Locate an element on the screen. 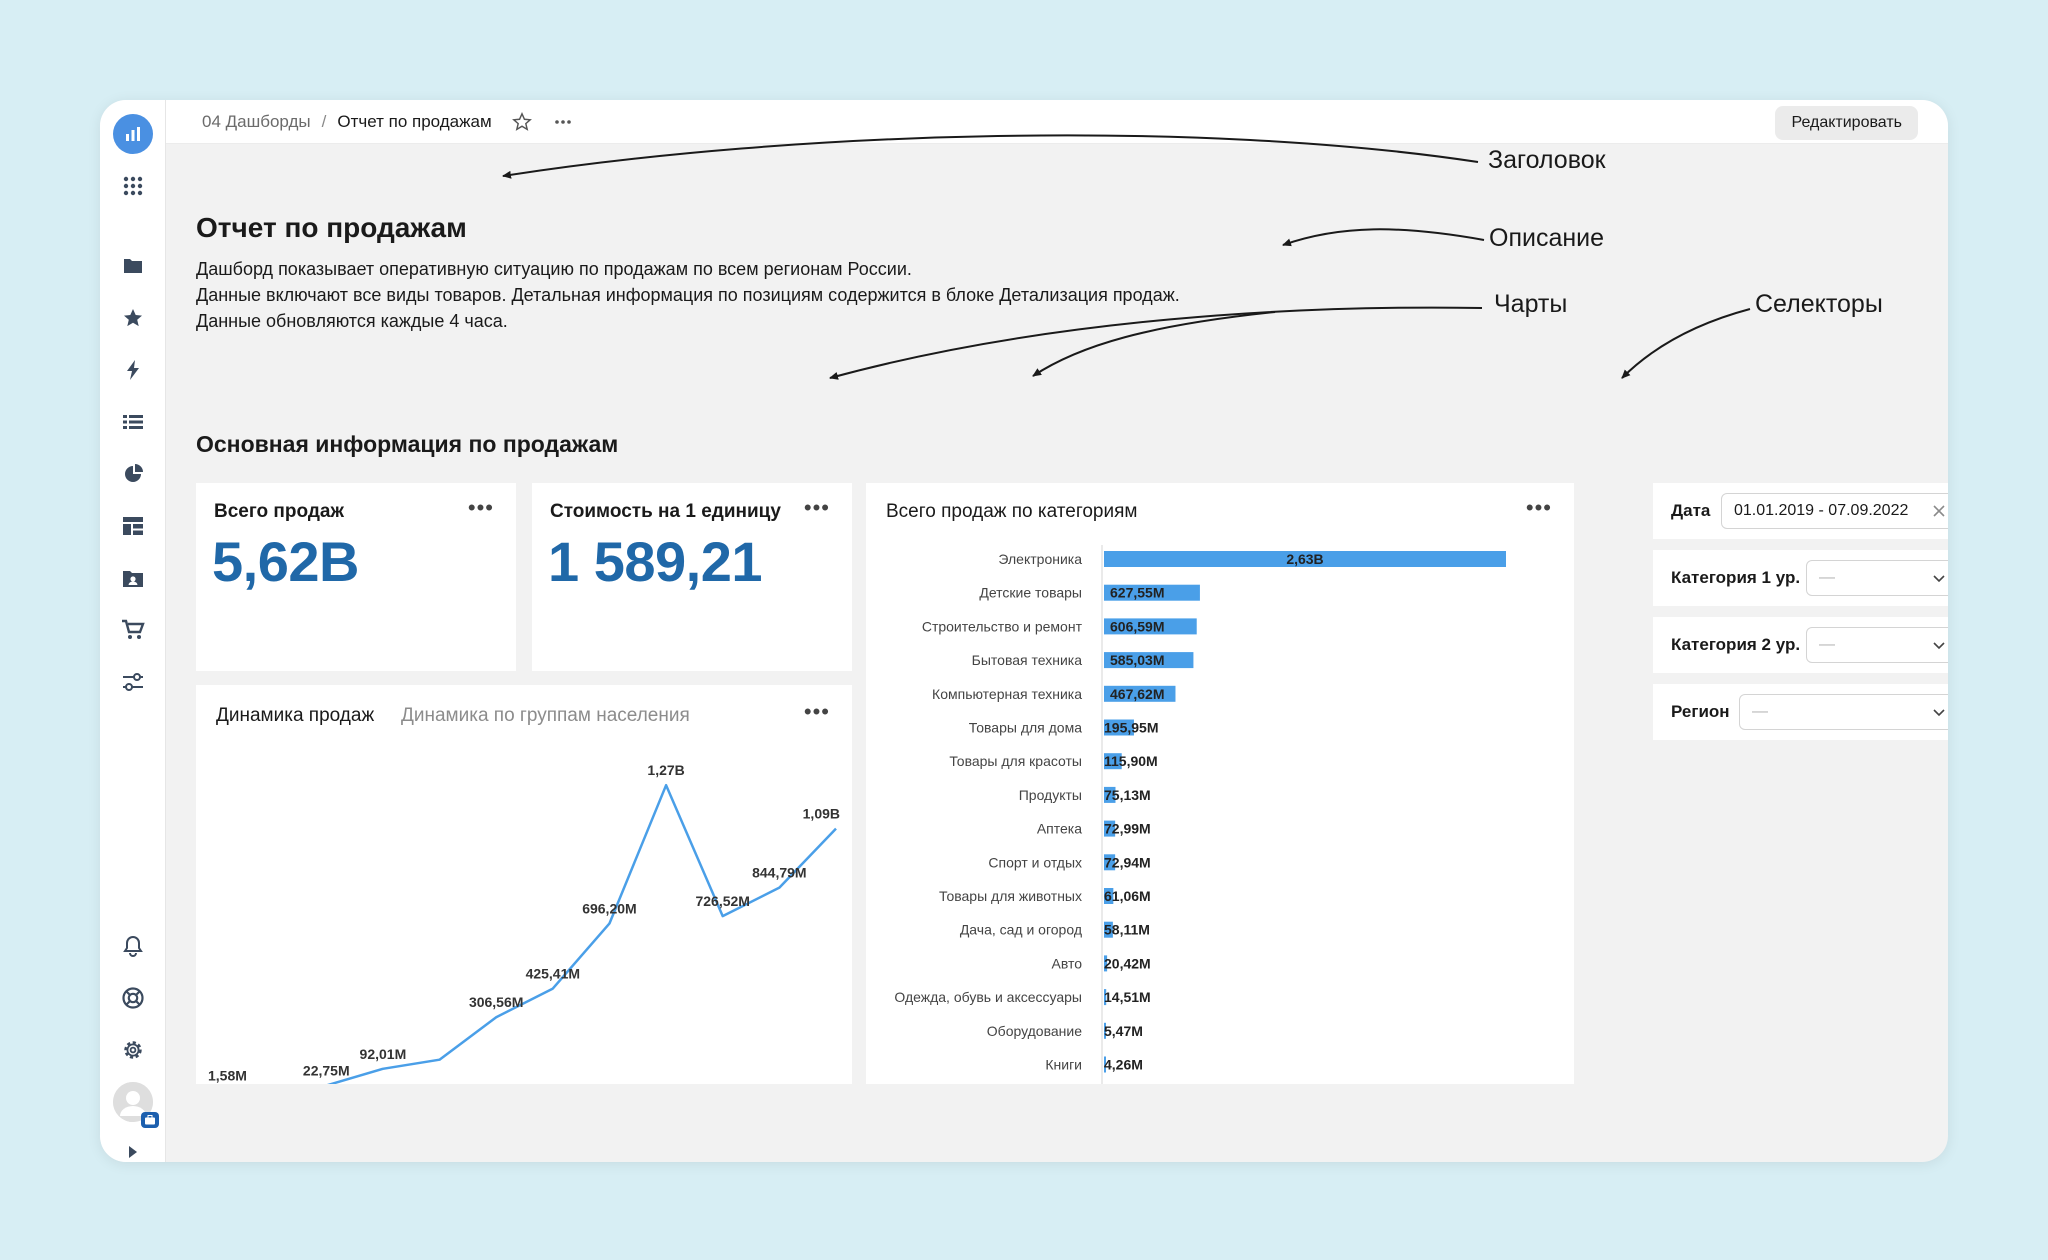  tab-sales-dynamics: Динамика продаж is located at coordinates (295, 715).